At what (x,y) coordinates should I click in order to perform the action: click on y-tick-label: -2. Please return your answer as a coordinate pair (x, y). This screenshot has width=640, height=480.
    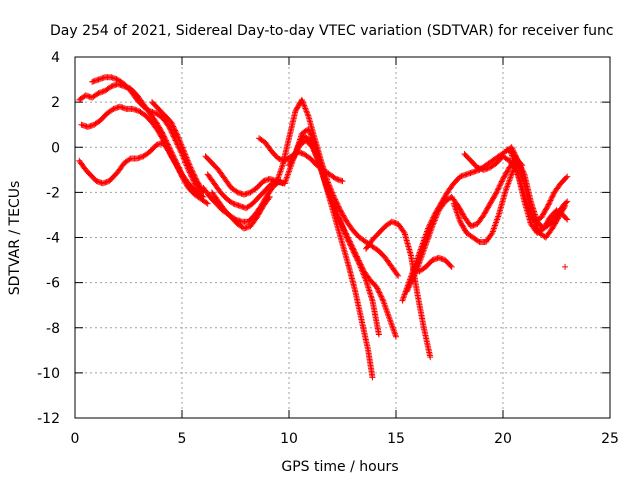
    Looking at the image, I should click on (53, 193).